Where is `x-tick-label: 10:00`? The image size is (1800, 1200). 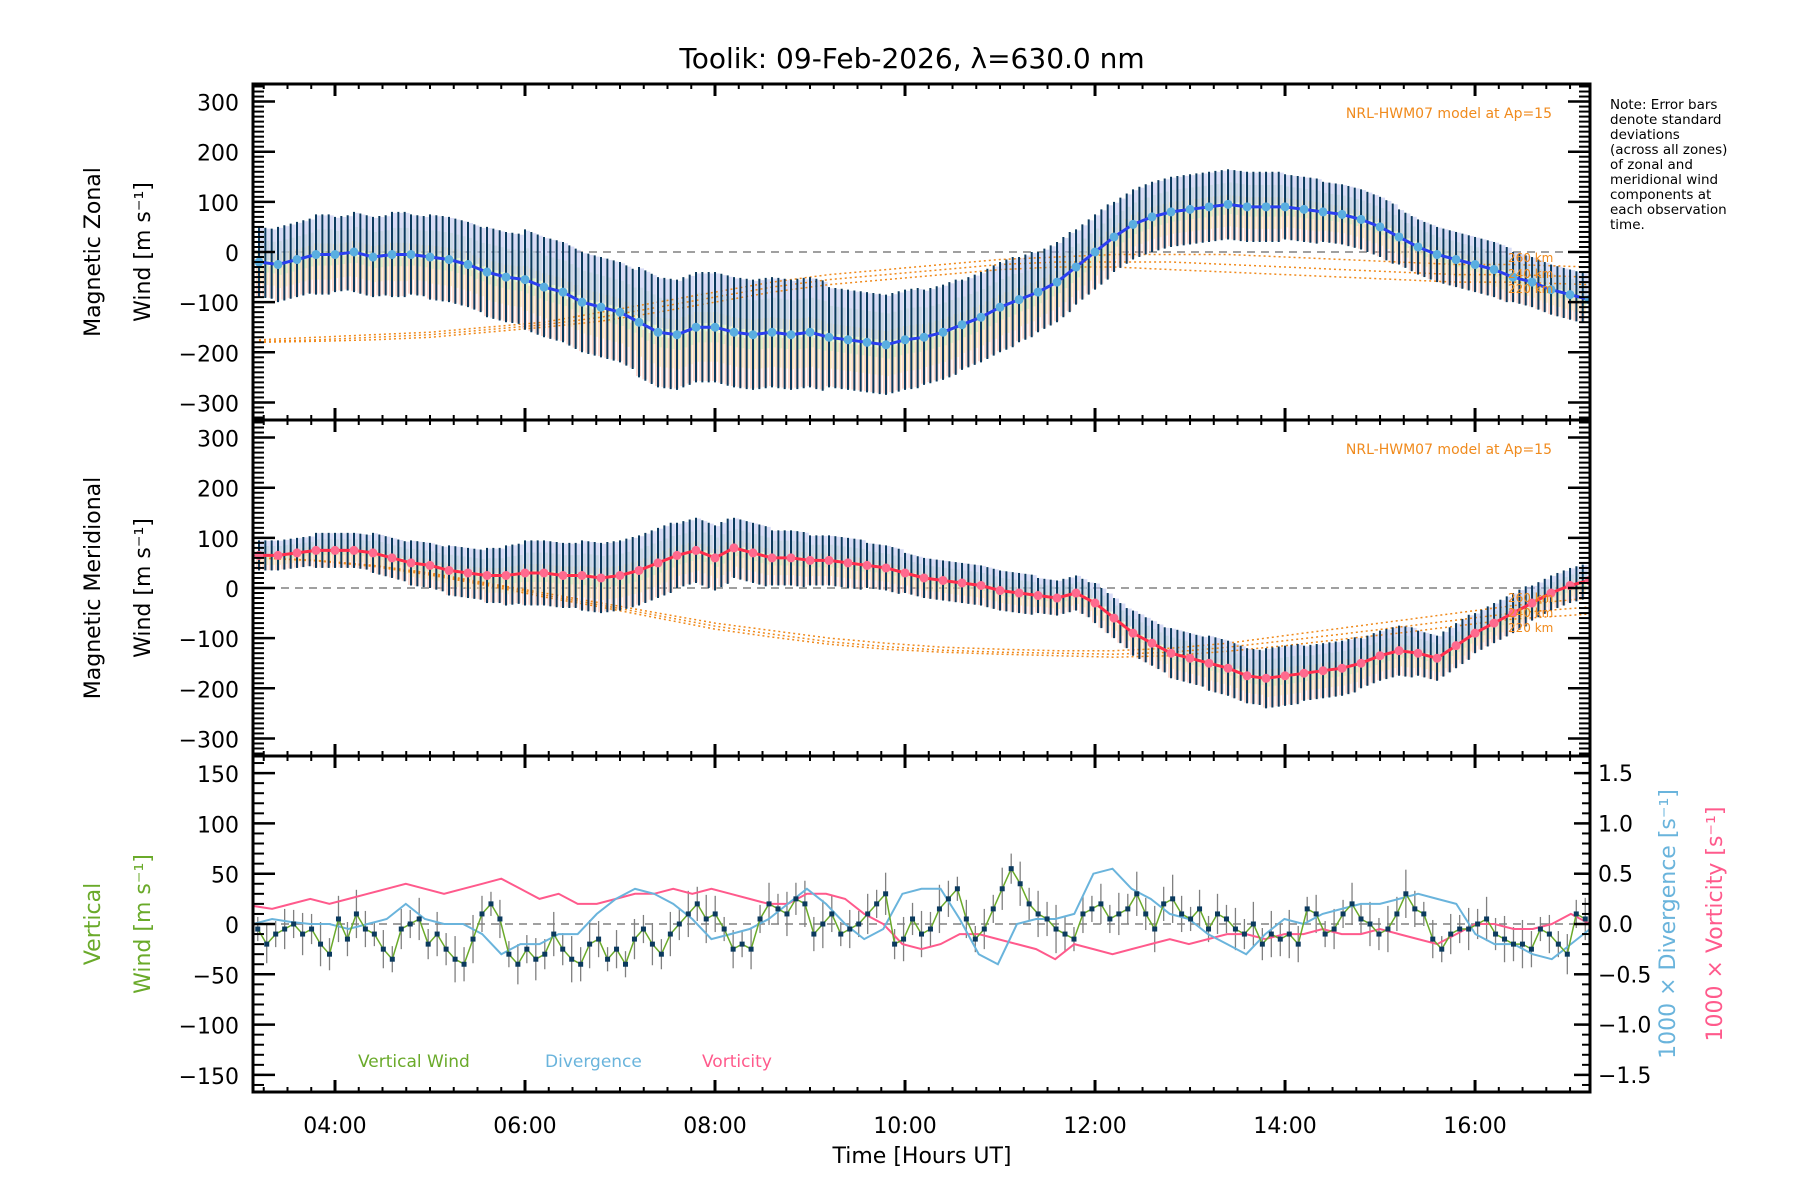
x-tick-label: 10:00 is located at coordinates (904, 1126).